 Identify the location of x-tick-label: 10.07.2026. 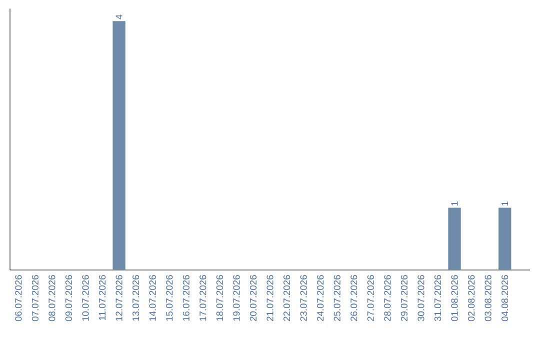
(85, 298).